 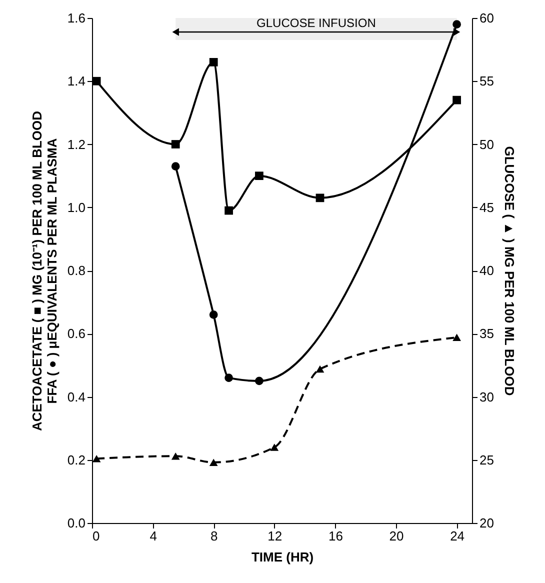 What do you see at coordinates (214, 536) in the screenshot?
I see `x-tick-label: 8` at bounding box center [214, 536].